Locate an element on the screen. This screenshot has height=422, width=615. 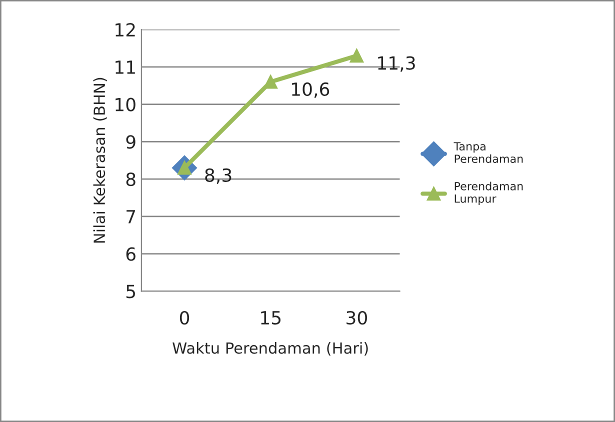
y-tick-label: 9 is located at coordinates (131, 142).